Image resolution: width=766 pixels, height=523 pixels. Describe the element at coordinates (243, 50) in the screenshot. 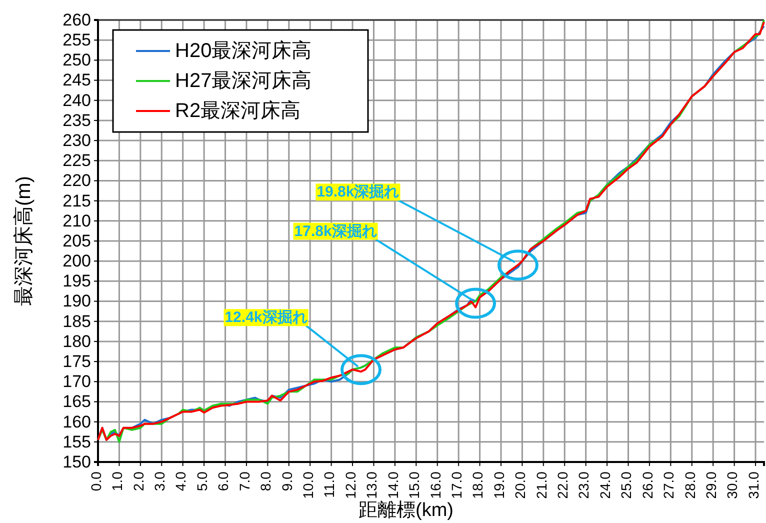

I see `legend-label: H20最深河床高` at that location.